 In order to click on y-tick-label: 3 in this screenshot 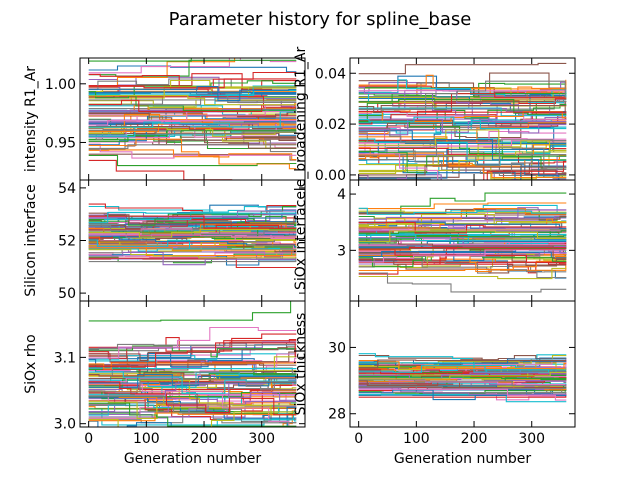, I will do `click(341, 251)`.